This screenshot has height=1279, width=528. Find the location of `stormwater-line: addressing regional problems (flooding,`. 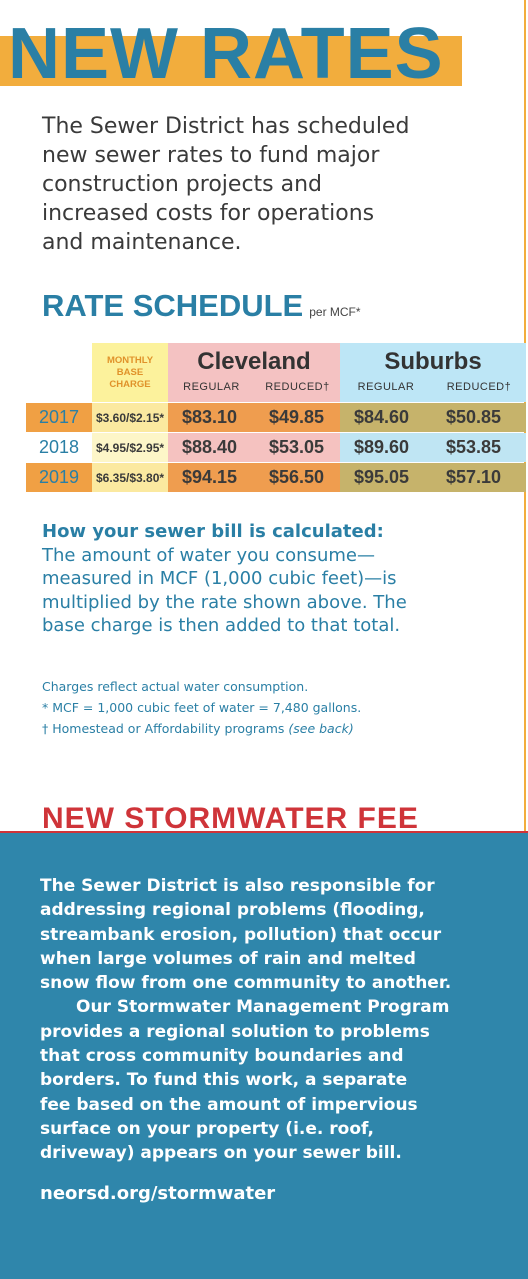

stormwater-line: addressing regional problems (flooding, is located at coordinates (232, 910).